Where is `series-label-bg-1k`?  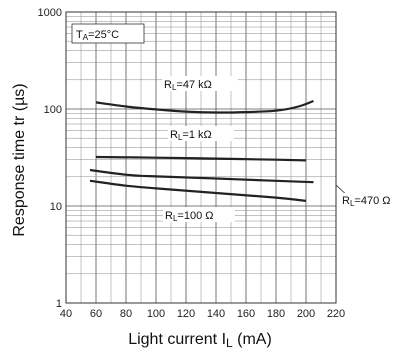 series-label-bg-1k is located at coordinates (201, 133).